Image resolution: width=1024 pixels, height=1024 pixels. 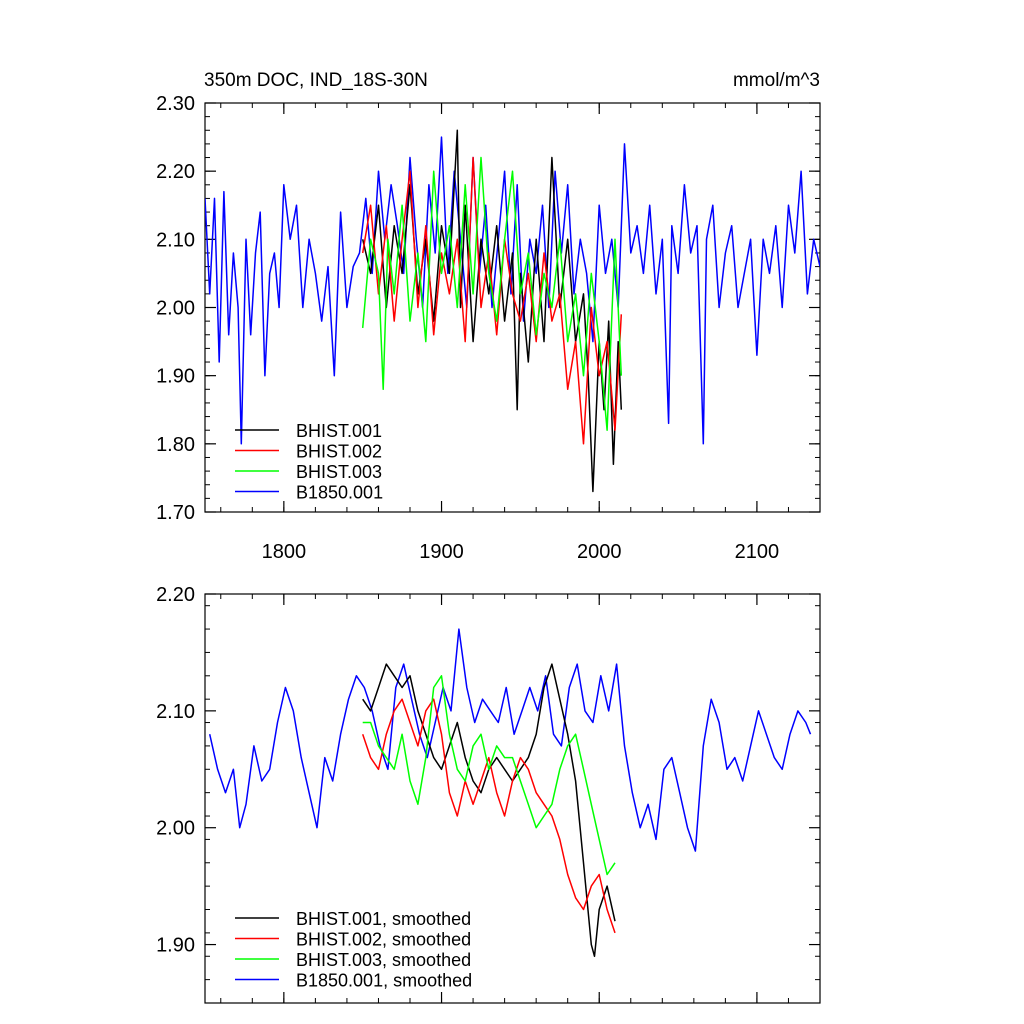 I want to click on legend-label: B1850.001, smoothed, so click(x=384, y=981).